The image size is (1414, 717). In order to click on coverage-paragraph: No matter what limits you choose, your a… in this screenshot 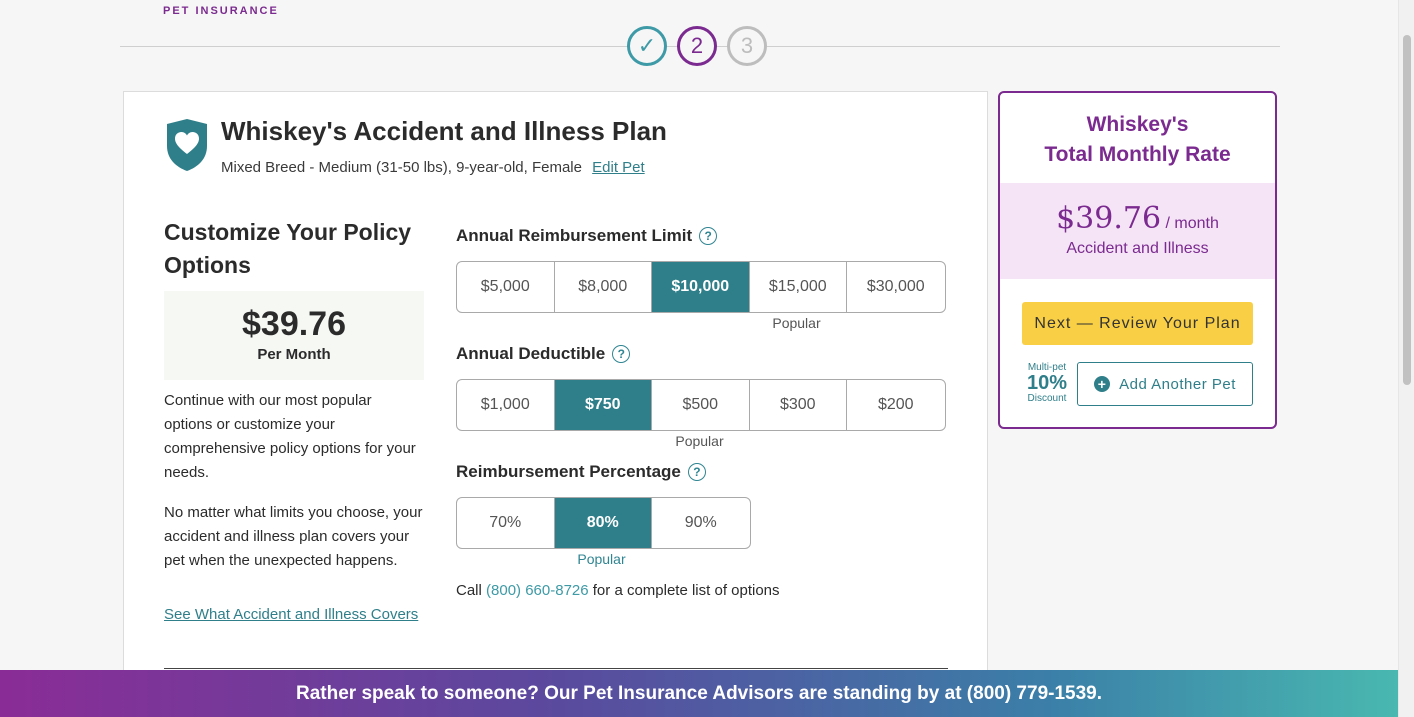, I will do `click(293, 536)`.